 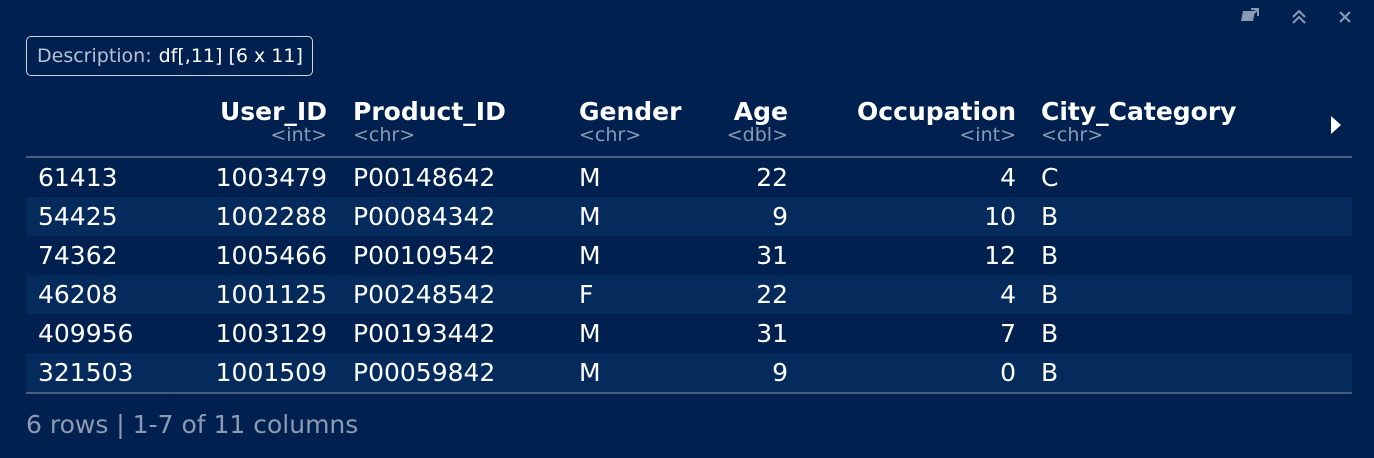 What do you see at coordinates (86, 372) in the screenshot?
I see `row-name-cell: 321503` at bounding box center [86, 372].